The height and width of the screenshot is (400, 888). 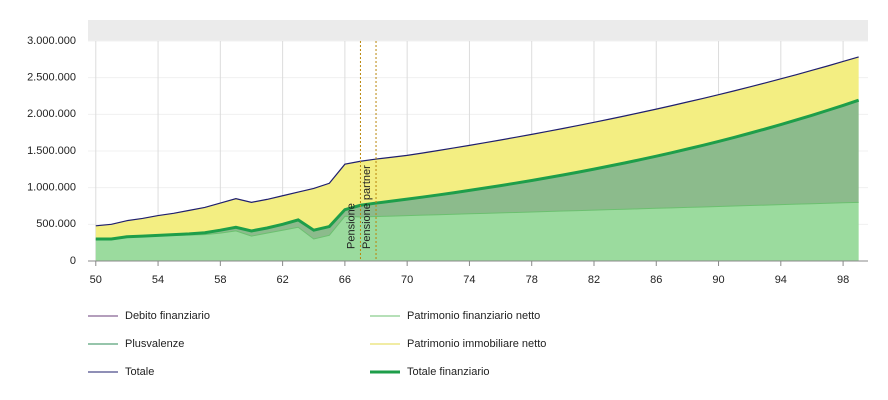 I want to click on legend-label: Debito finanziario, so click(x=167, y=316).